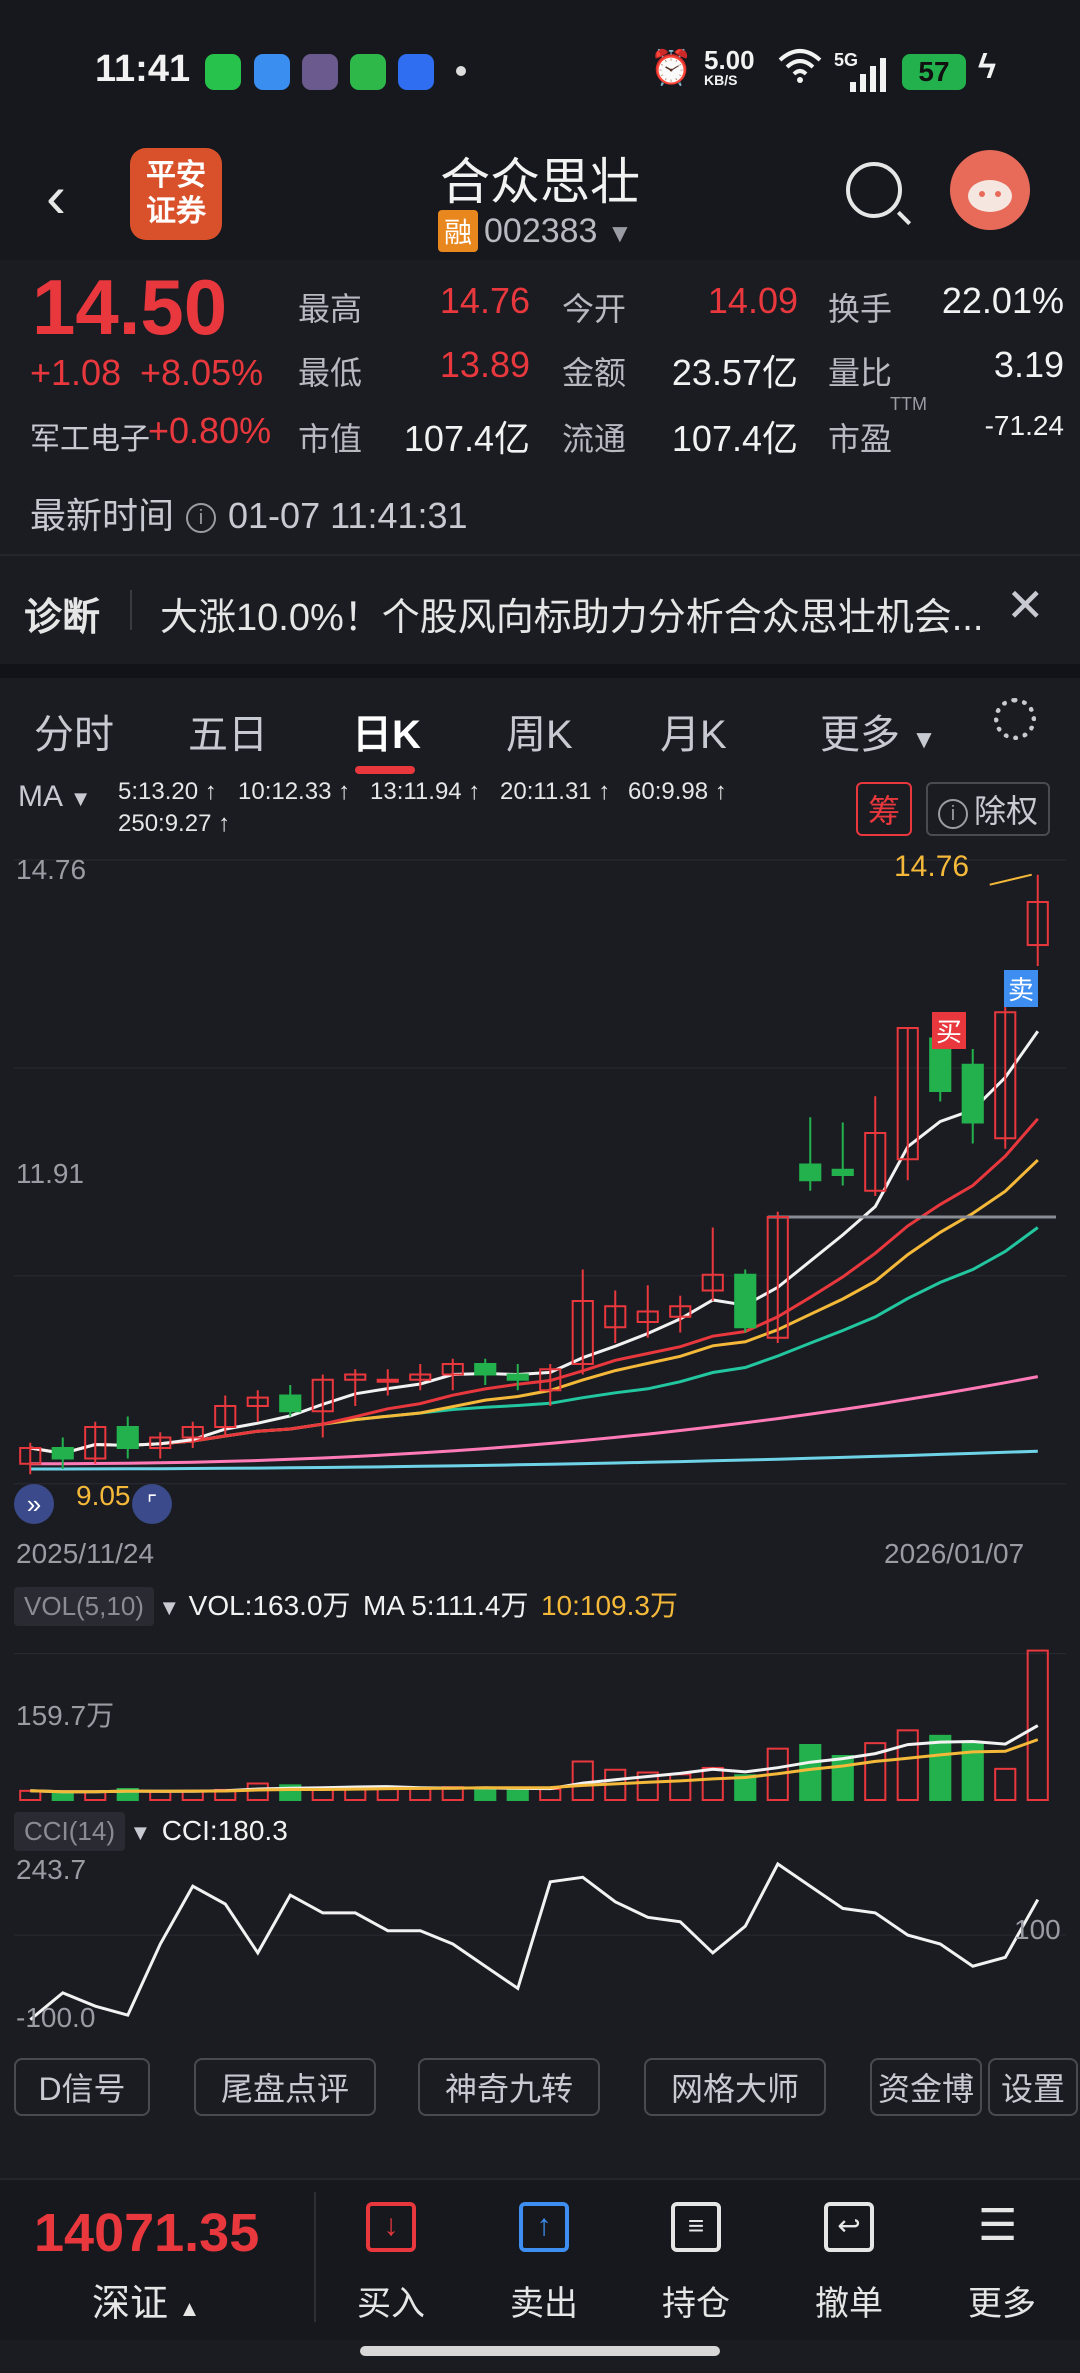 Image resolution: width=1080 pixels, height=2373 pixels. I want to click on ex-rights-button: i 除权, so click(988, 809).